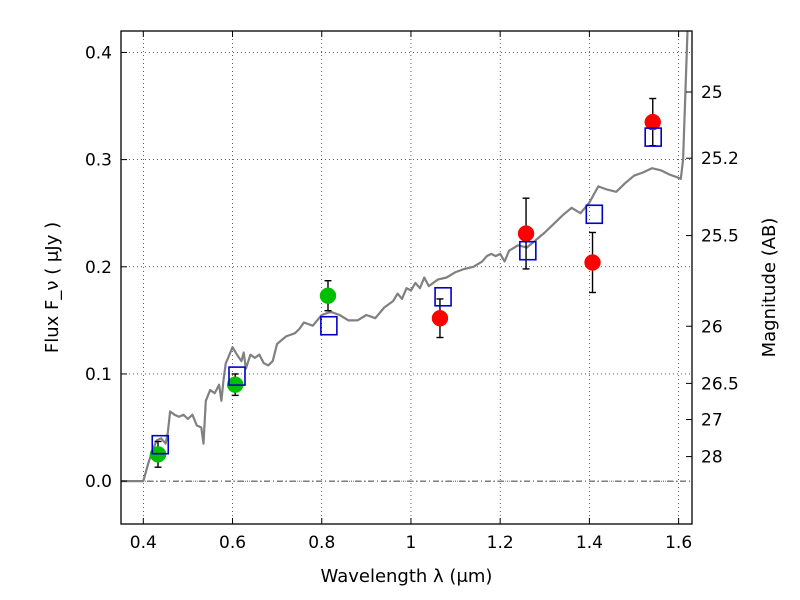 The width and height of the screenshot is (800, 600). Describe the element at coordinates (712, 327) in the screenshot. I see `right-tick-label: 26` at that location.